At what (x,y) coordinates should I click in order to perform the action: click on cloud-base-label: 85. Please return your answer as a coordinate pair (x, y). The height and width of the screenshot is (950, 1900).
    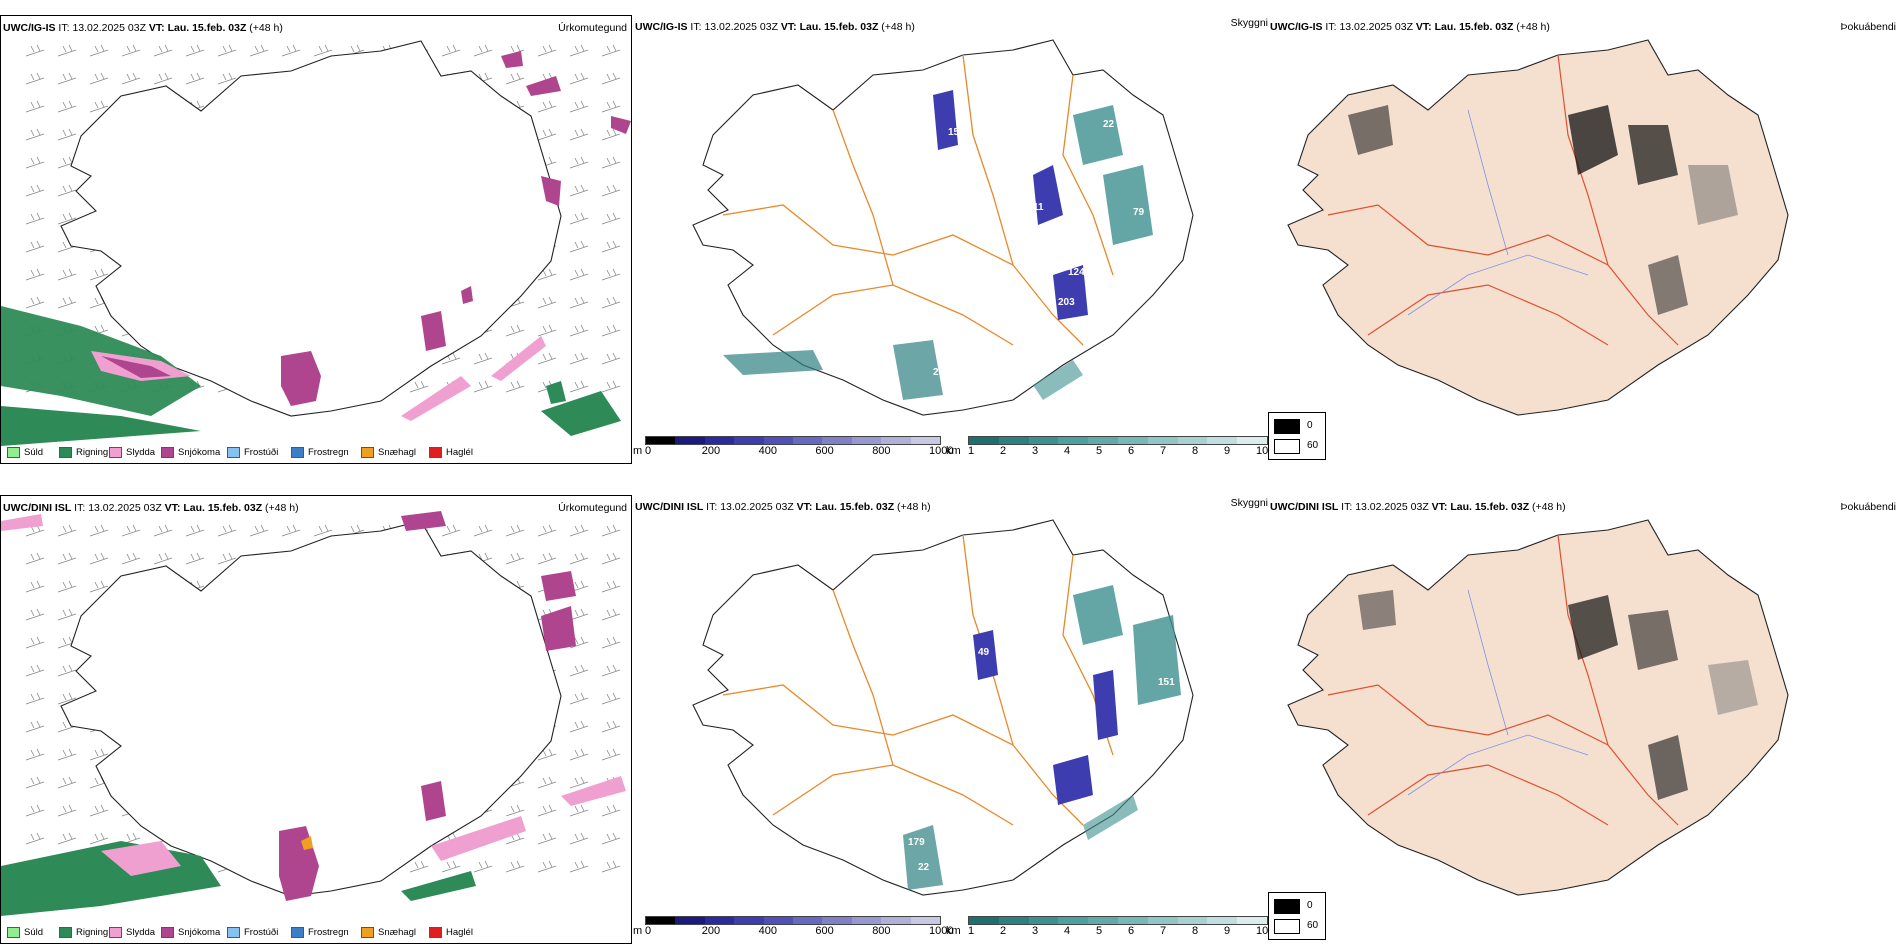
    Looking at the image, I should click on (1159, 157).